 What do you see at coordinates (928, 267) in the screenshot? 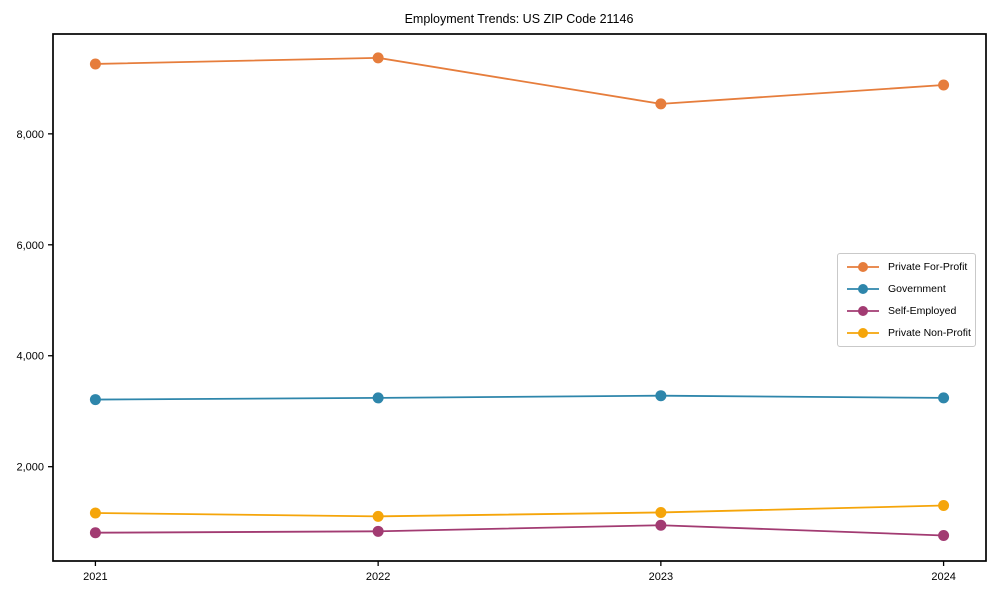
I see `legend-label: Private For-Profit` at bounding box center [928, 267].